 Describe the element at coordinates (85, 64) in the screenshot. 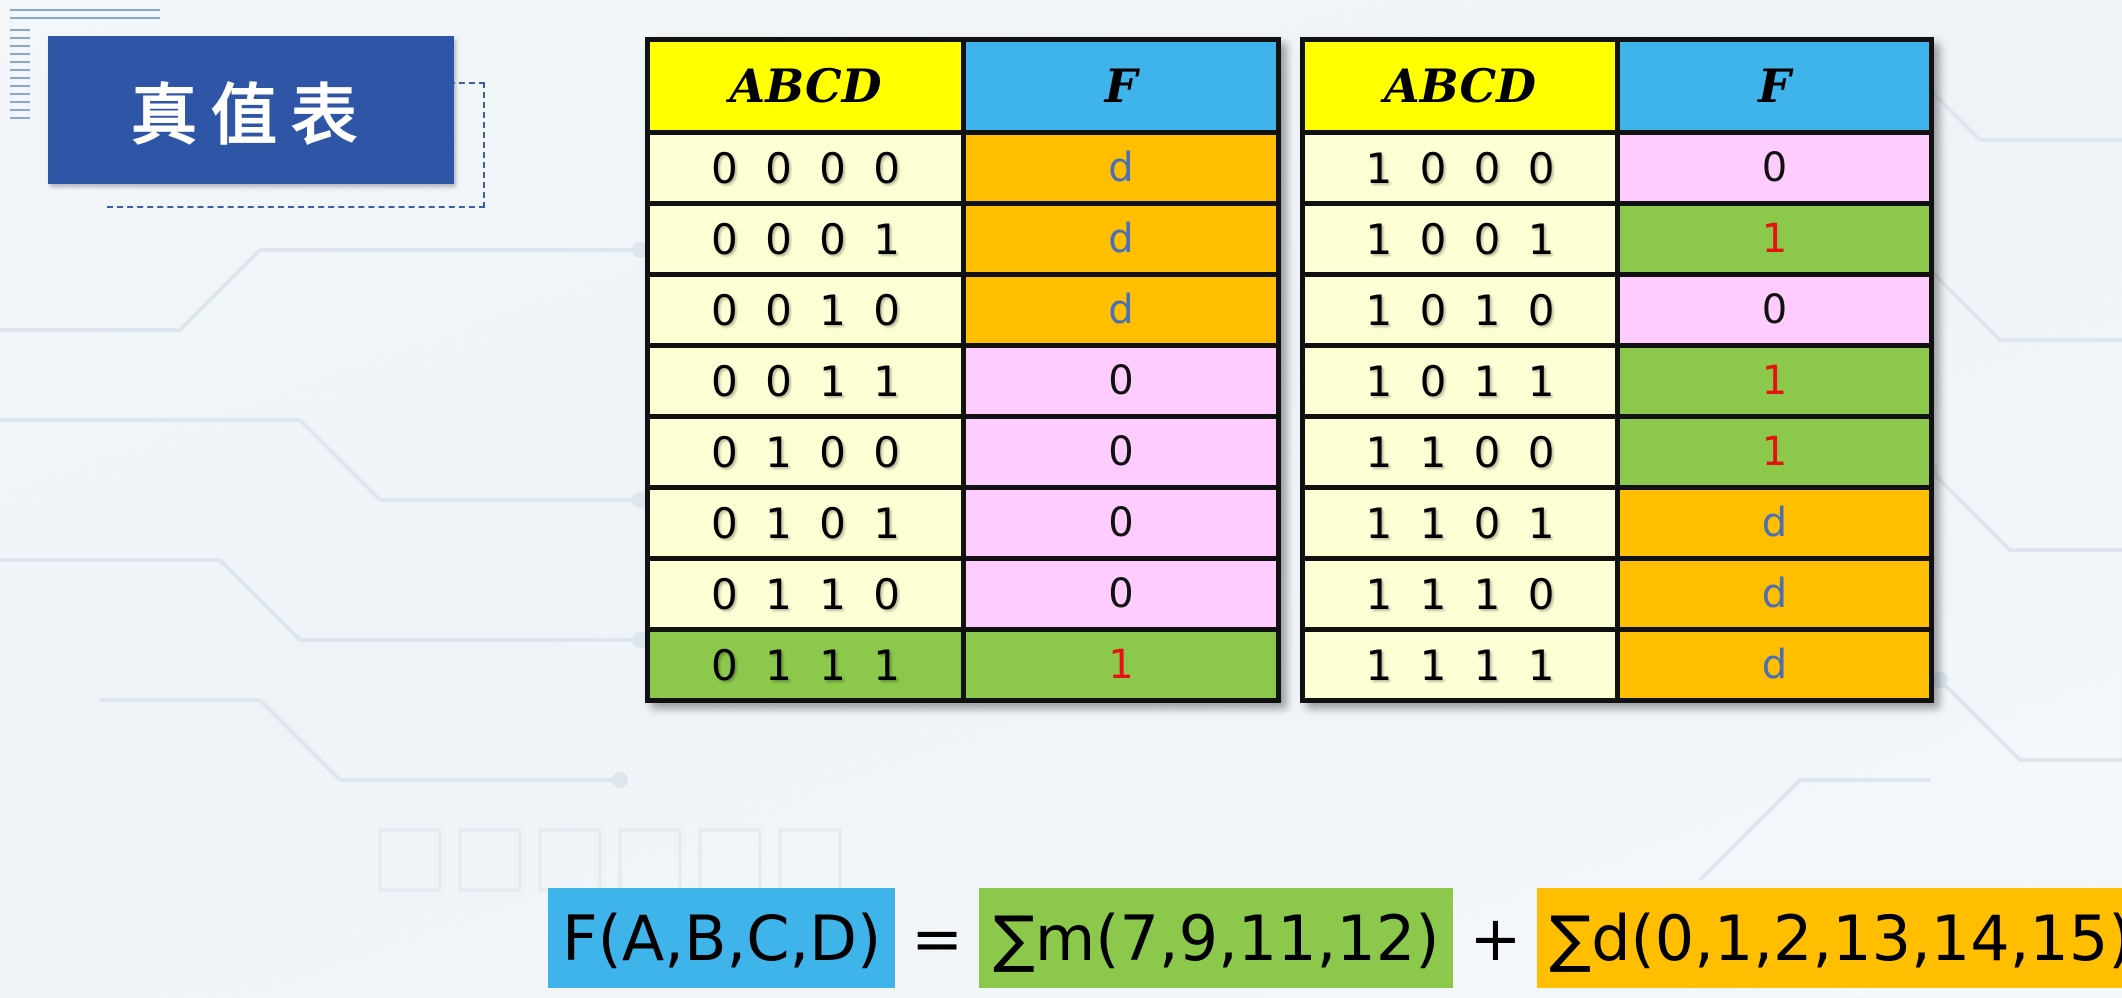

I see `title-decoration-lines` at that location.